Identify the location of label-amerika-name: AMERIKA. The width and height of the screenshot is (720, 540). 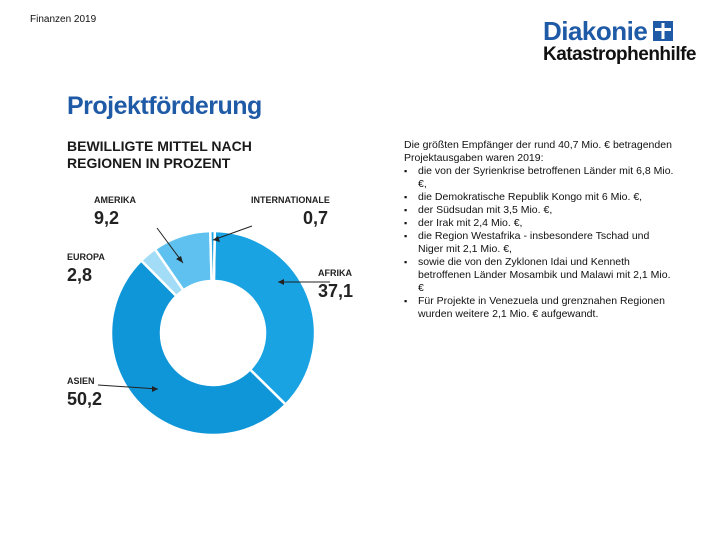
(115, 200).